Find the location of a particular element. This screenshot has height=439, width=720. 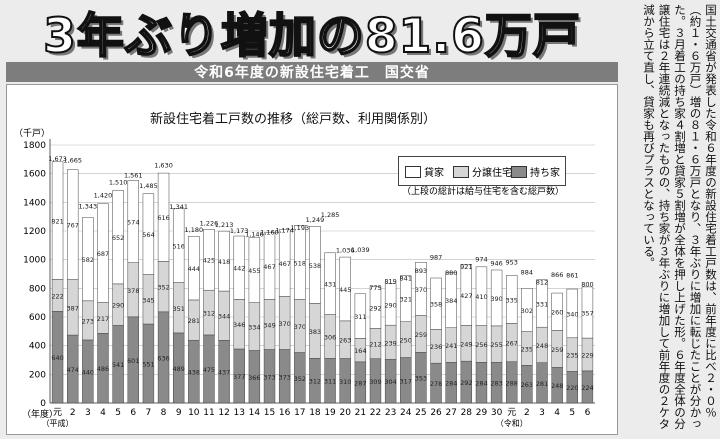

bar-total-label: 974 is located at coordinates (481, 259).